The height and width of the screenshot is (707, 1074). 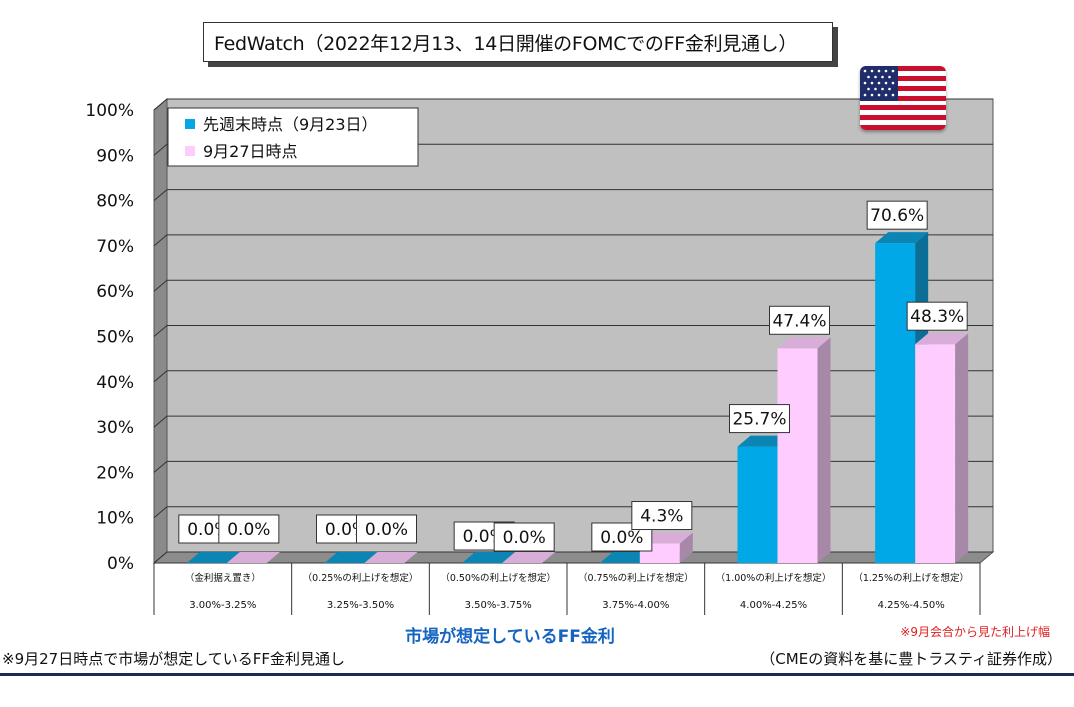 I want to click on y-tick-label: 30%, so click(x=115, y=428).